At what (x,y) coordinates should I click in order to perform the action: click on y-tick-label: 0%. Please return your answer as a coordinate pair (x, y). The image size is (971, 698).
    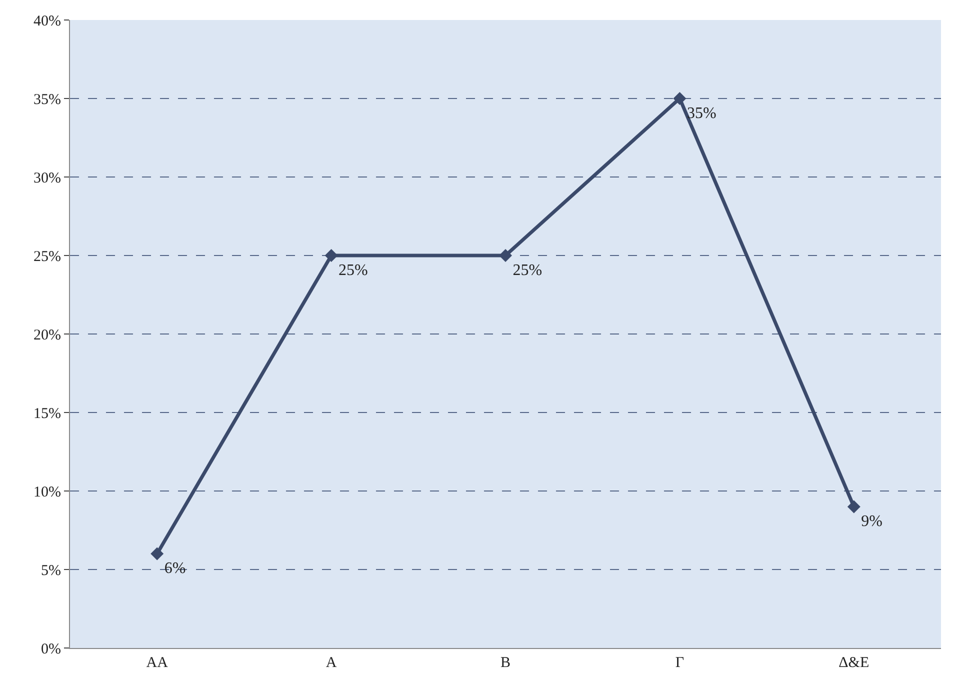
    Looking at the image, I should click on (51, 649).